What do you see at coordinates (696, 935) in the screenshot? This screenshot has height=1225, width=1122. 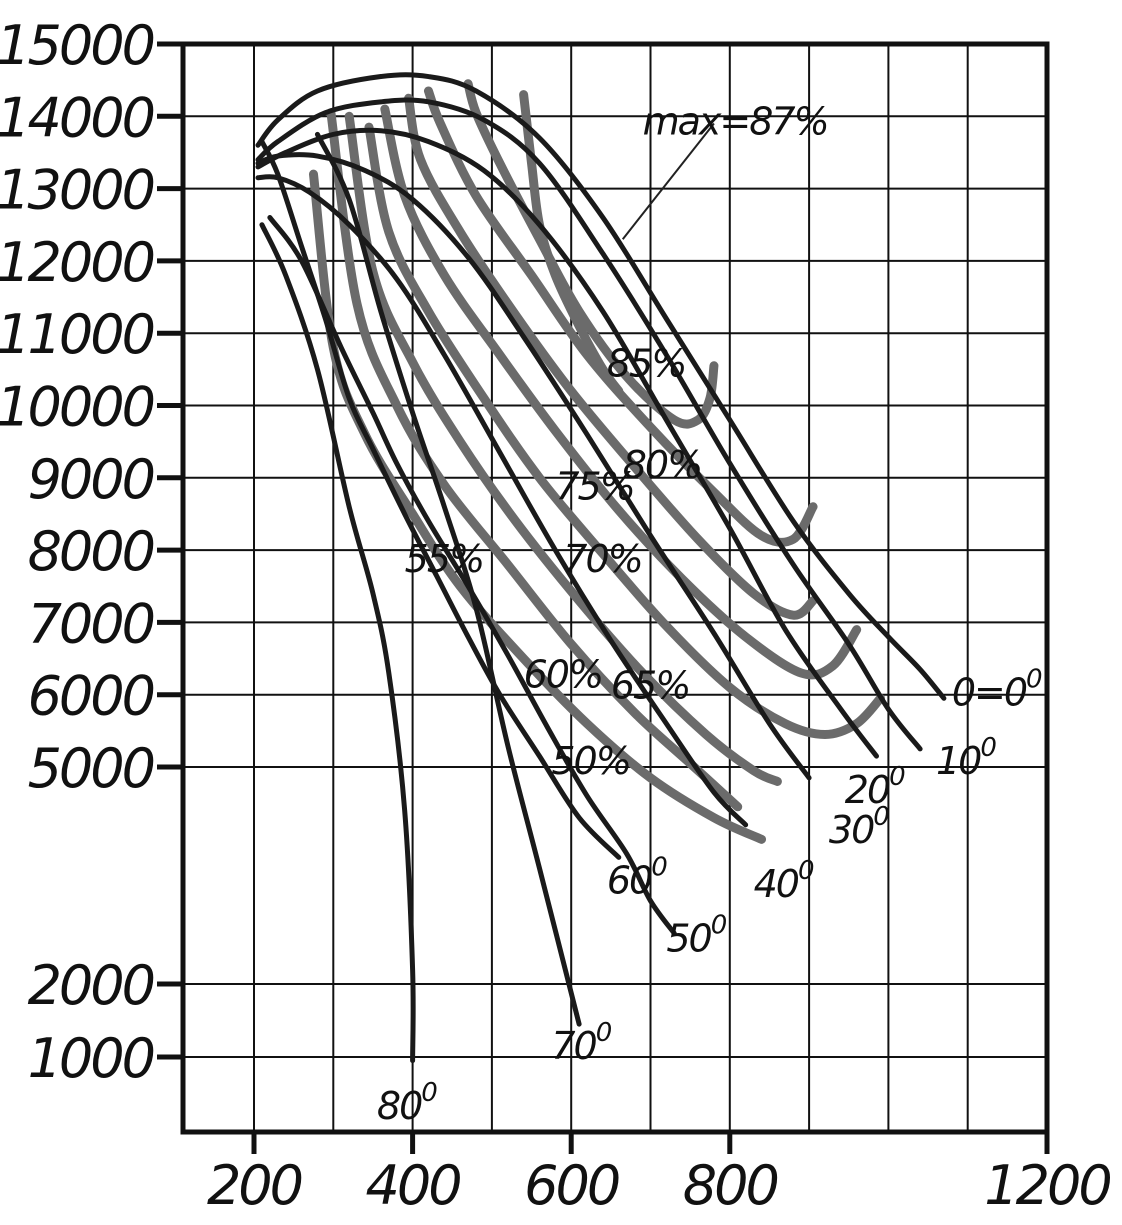 I see `blade-angle-label: 500` at bounding box center [696, 935].